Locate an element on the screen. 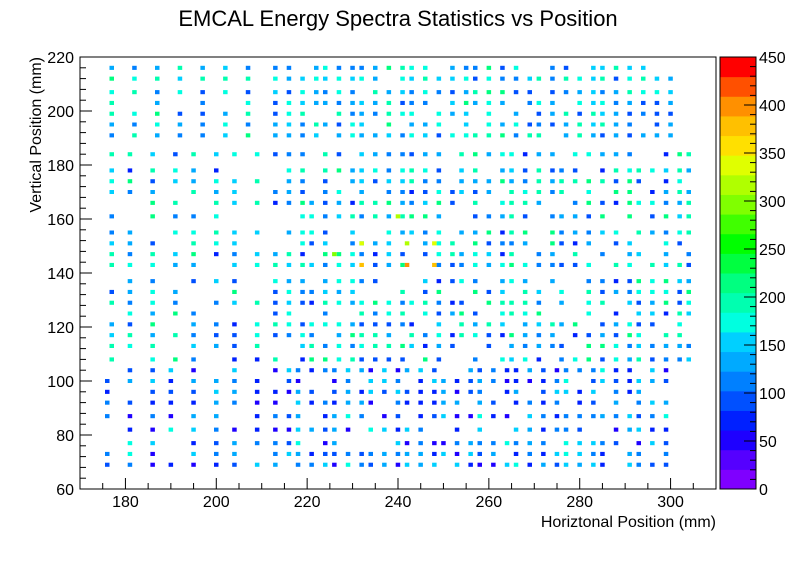 The height and width of the screenshot is (577, 796). colorbar-tick-label: 50 is located at coordinates (768, 442).